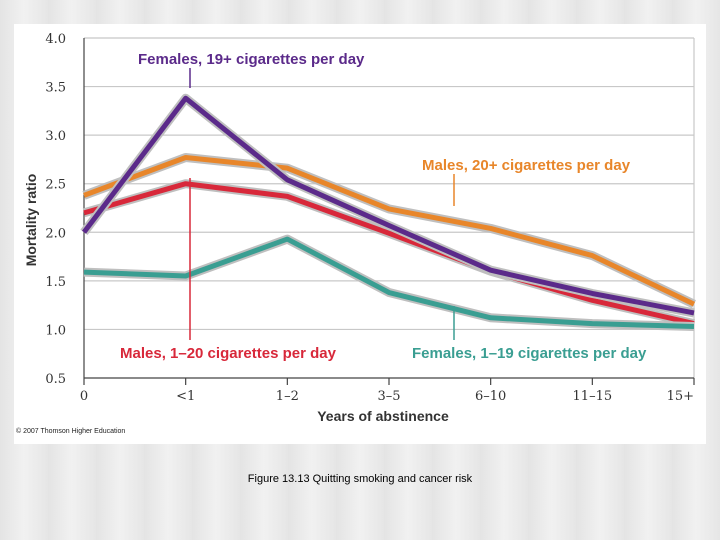 The image size is (720, 540). What do you see at coordinates (287, 396) in the screenshot?
I see `x-tick-label: 1–2` at bounding box center [287, 396].